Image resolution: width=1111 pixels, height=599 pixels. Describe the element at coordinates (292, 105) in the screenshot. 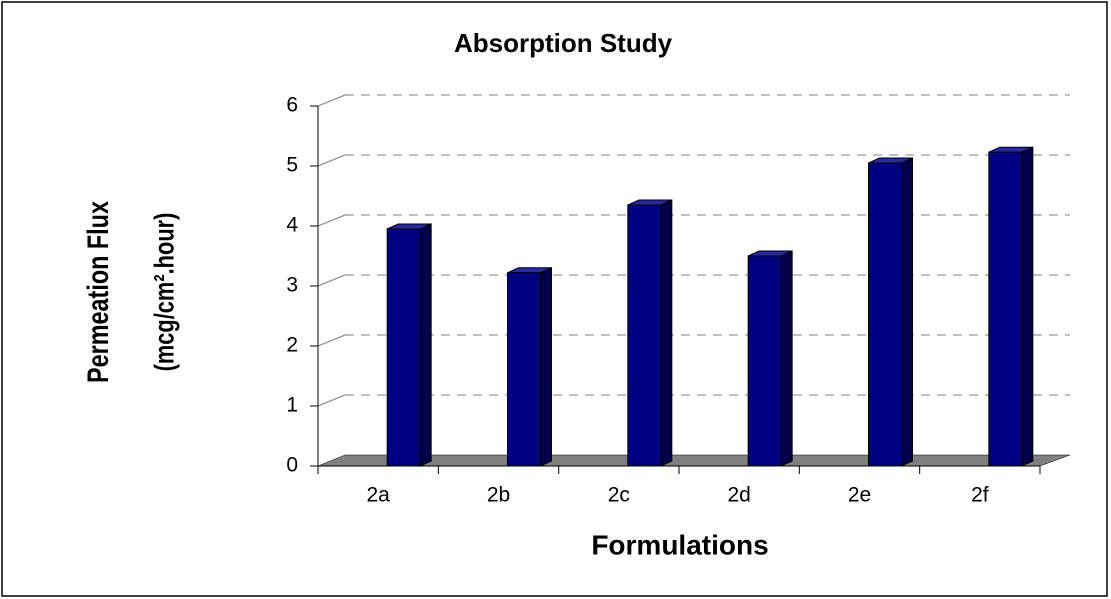

I see `y-tick-label: 6` at that location.